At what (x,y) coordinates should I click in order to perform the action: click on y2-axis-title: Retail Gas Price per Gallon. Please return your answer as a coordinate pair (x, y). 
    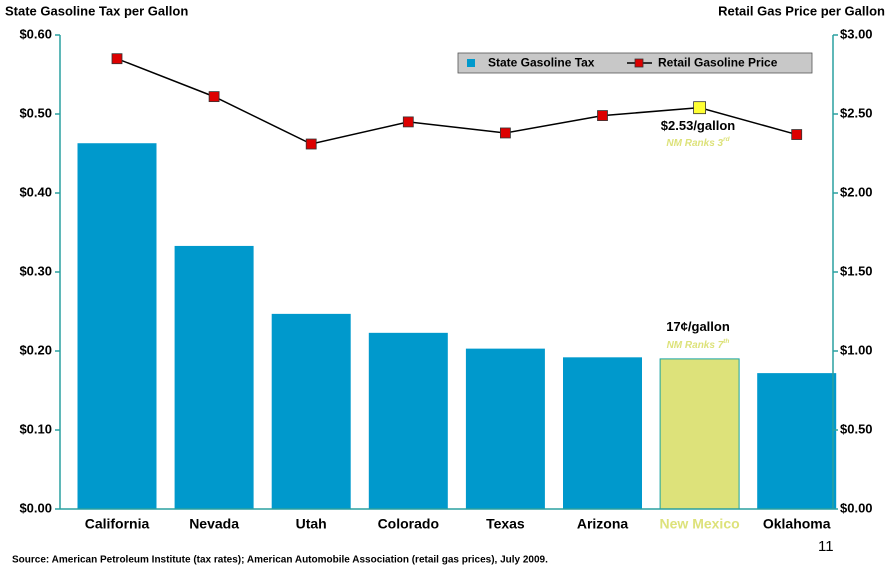
    Looking at the image, I should click on (801, 10).